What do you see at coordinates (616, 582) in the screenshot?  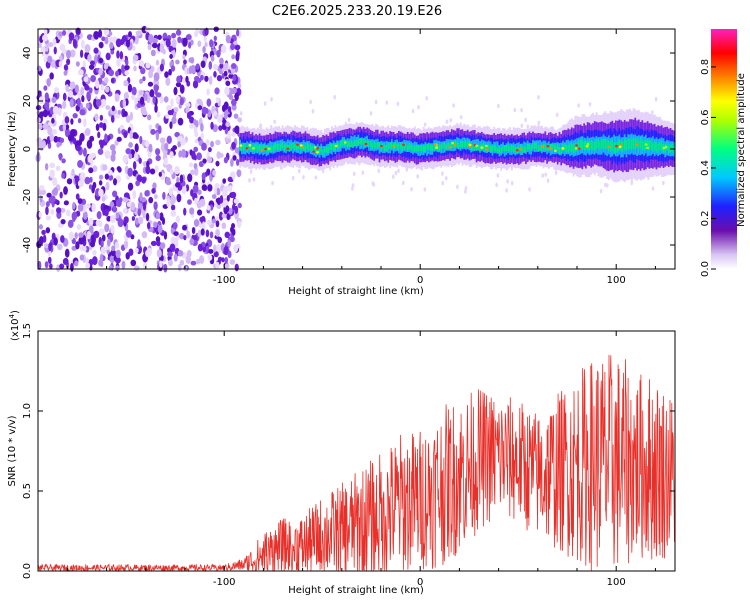 I see `x-tick-label: 100` at bounding box center [616, 582].